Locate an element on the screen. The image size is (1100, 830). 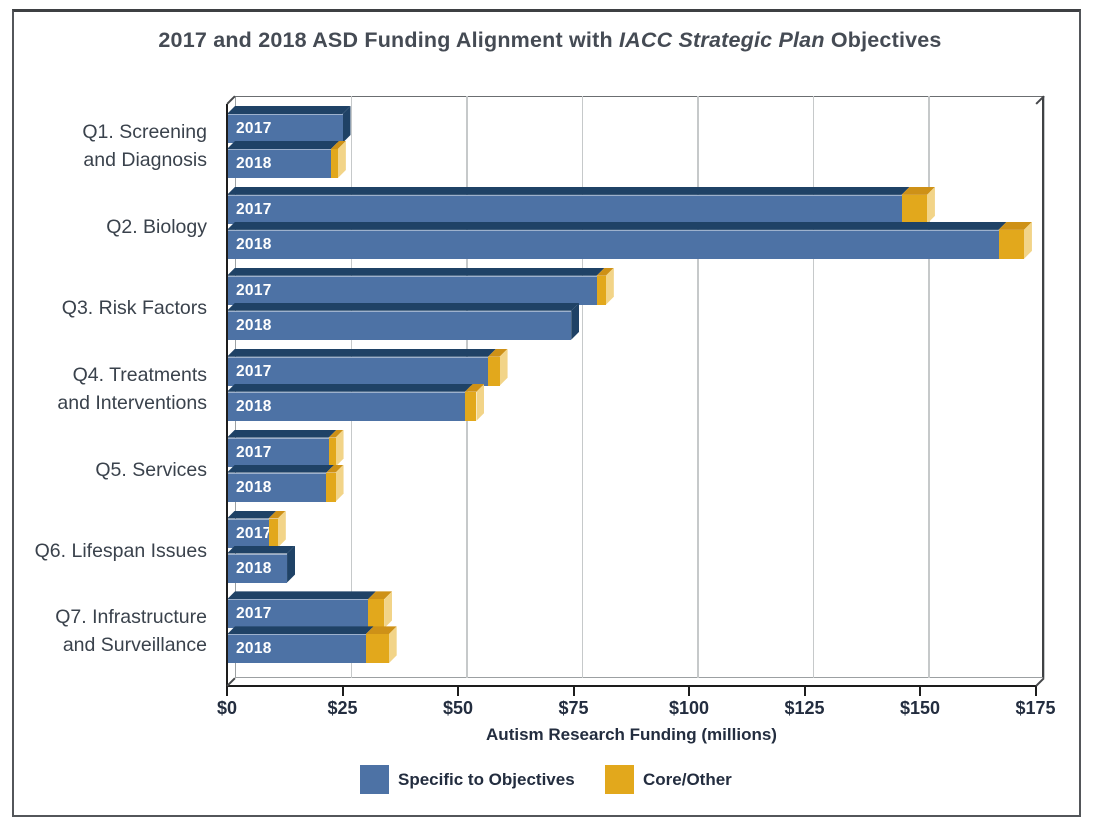
bar-q4-2017: 2017 is located at coordinates (358, 371).